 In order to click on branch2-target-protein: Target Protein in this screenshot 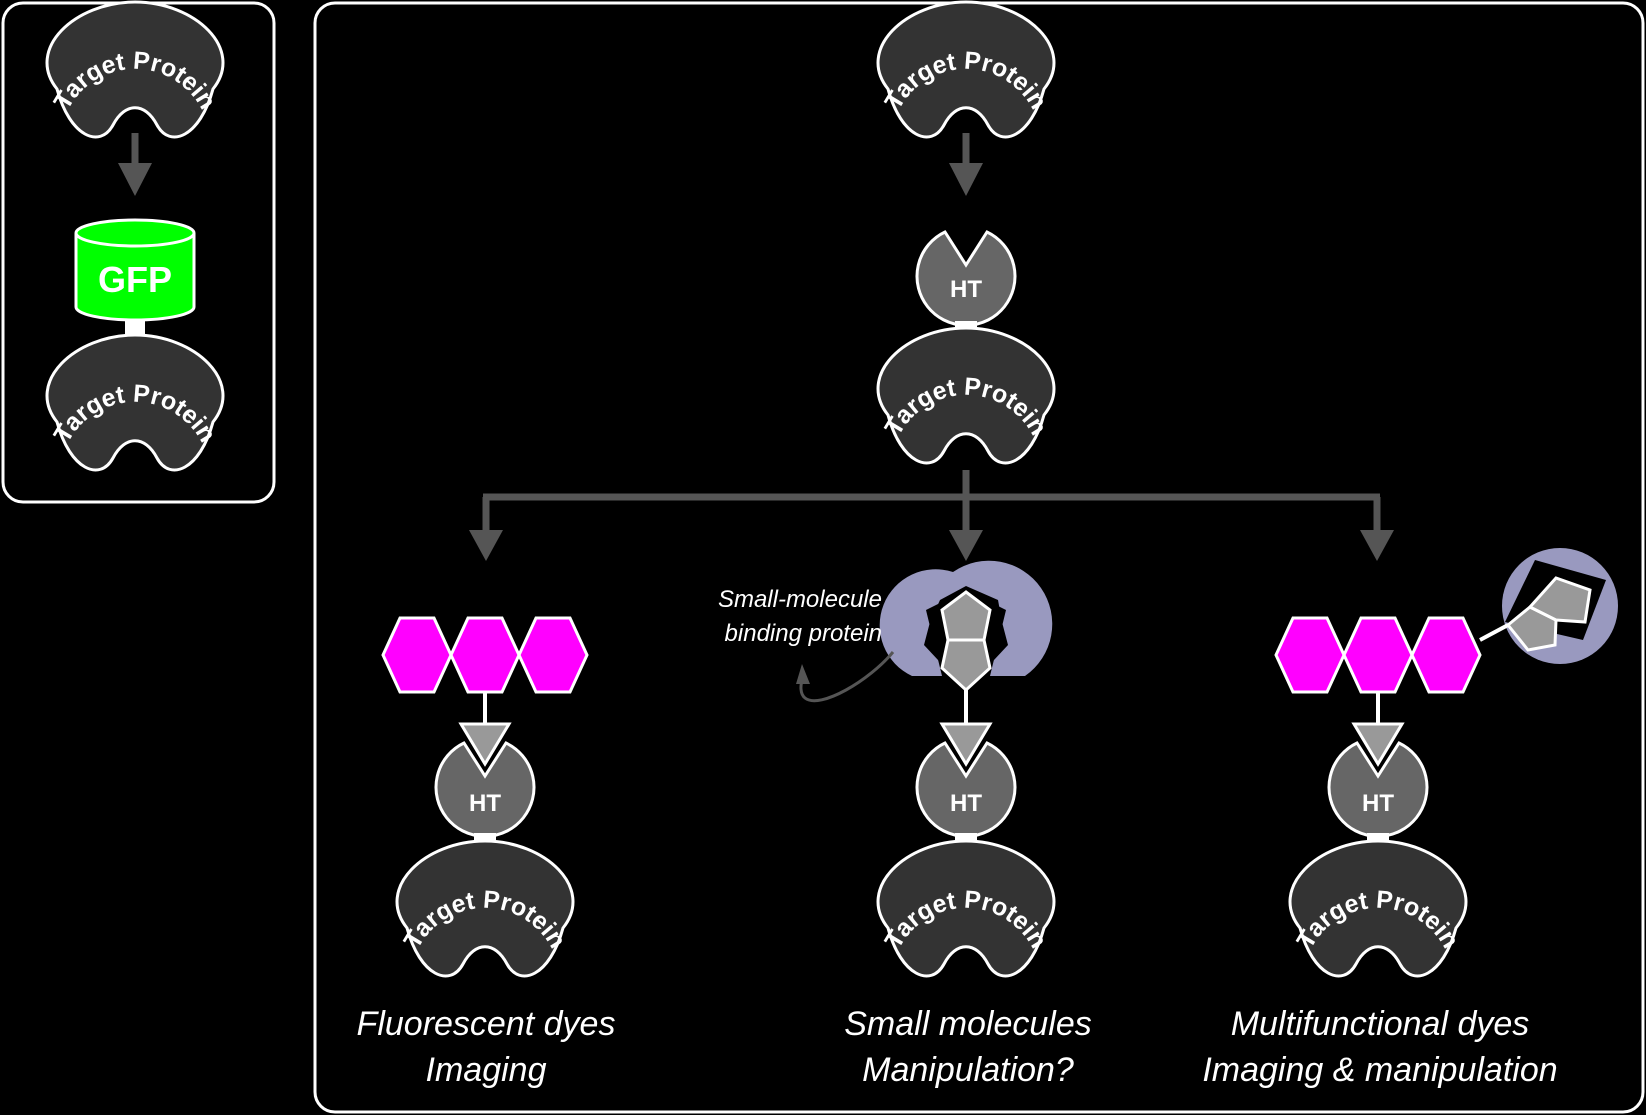, I will do `click(966, 908)`.